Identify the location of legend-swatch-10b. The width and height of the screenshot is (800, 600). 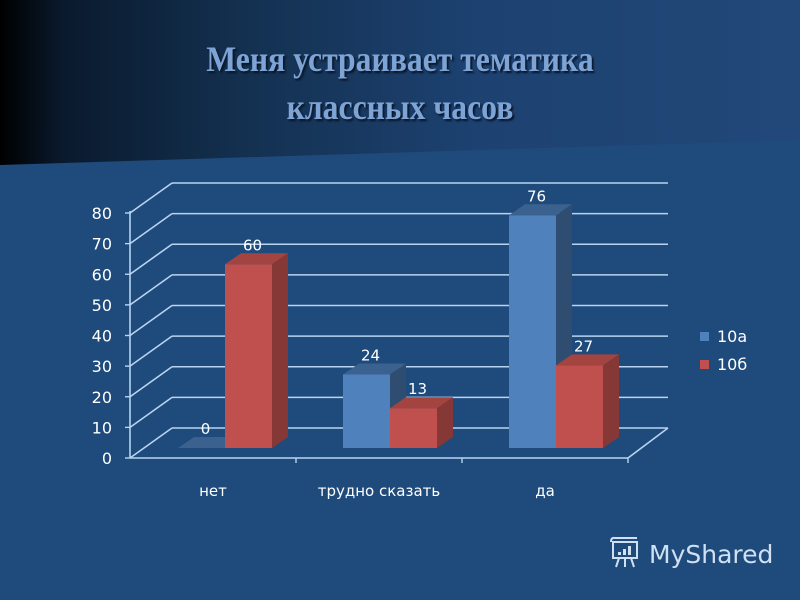
(704, 364).